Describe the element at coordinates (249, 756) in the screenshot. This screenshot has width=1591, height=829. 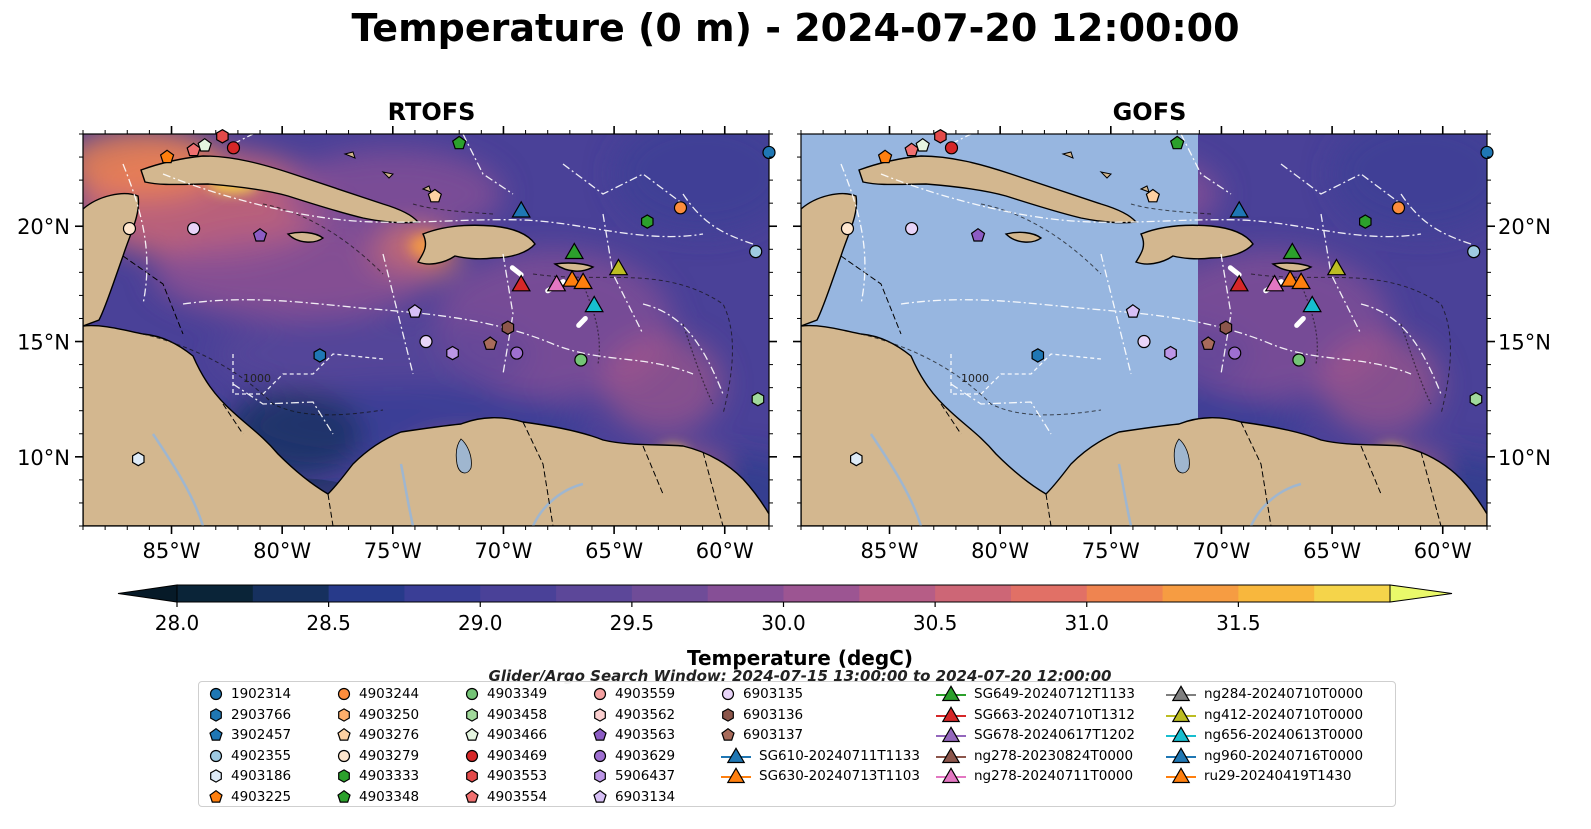
I see `legend-item: 4902355` at that location.